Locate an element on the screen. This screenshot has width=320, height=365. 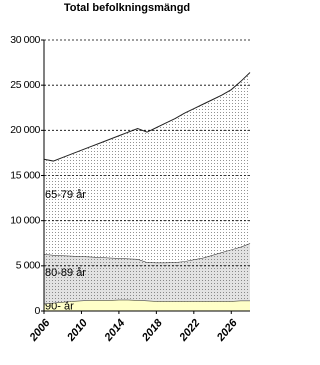
y-tick-label: 30 000 is located at coordinates (25, 40).